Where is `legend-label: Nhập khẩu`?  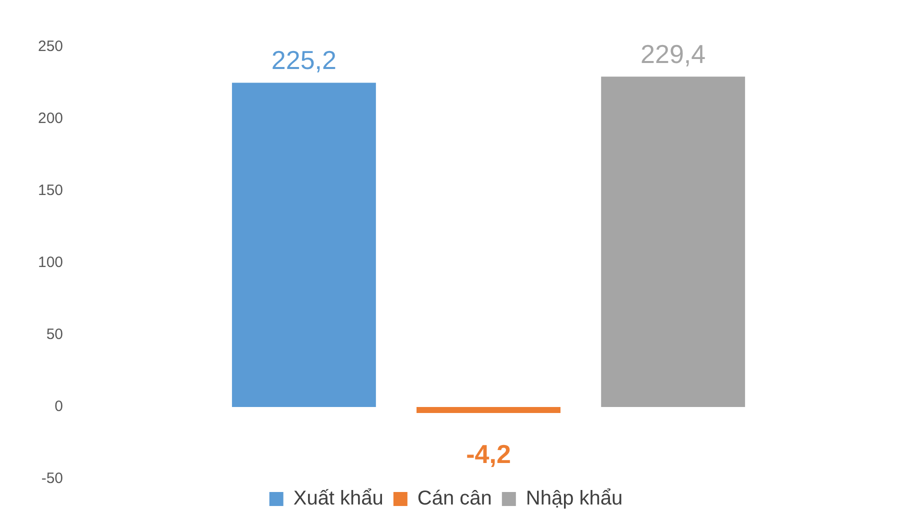
legend-label: Nhập khẩu is located at coordinates (574, 499).